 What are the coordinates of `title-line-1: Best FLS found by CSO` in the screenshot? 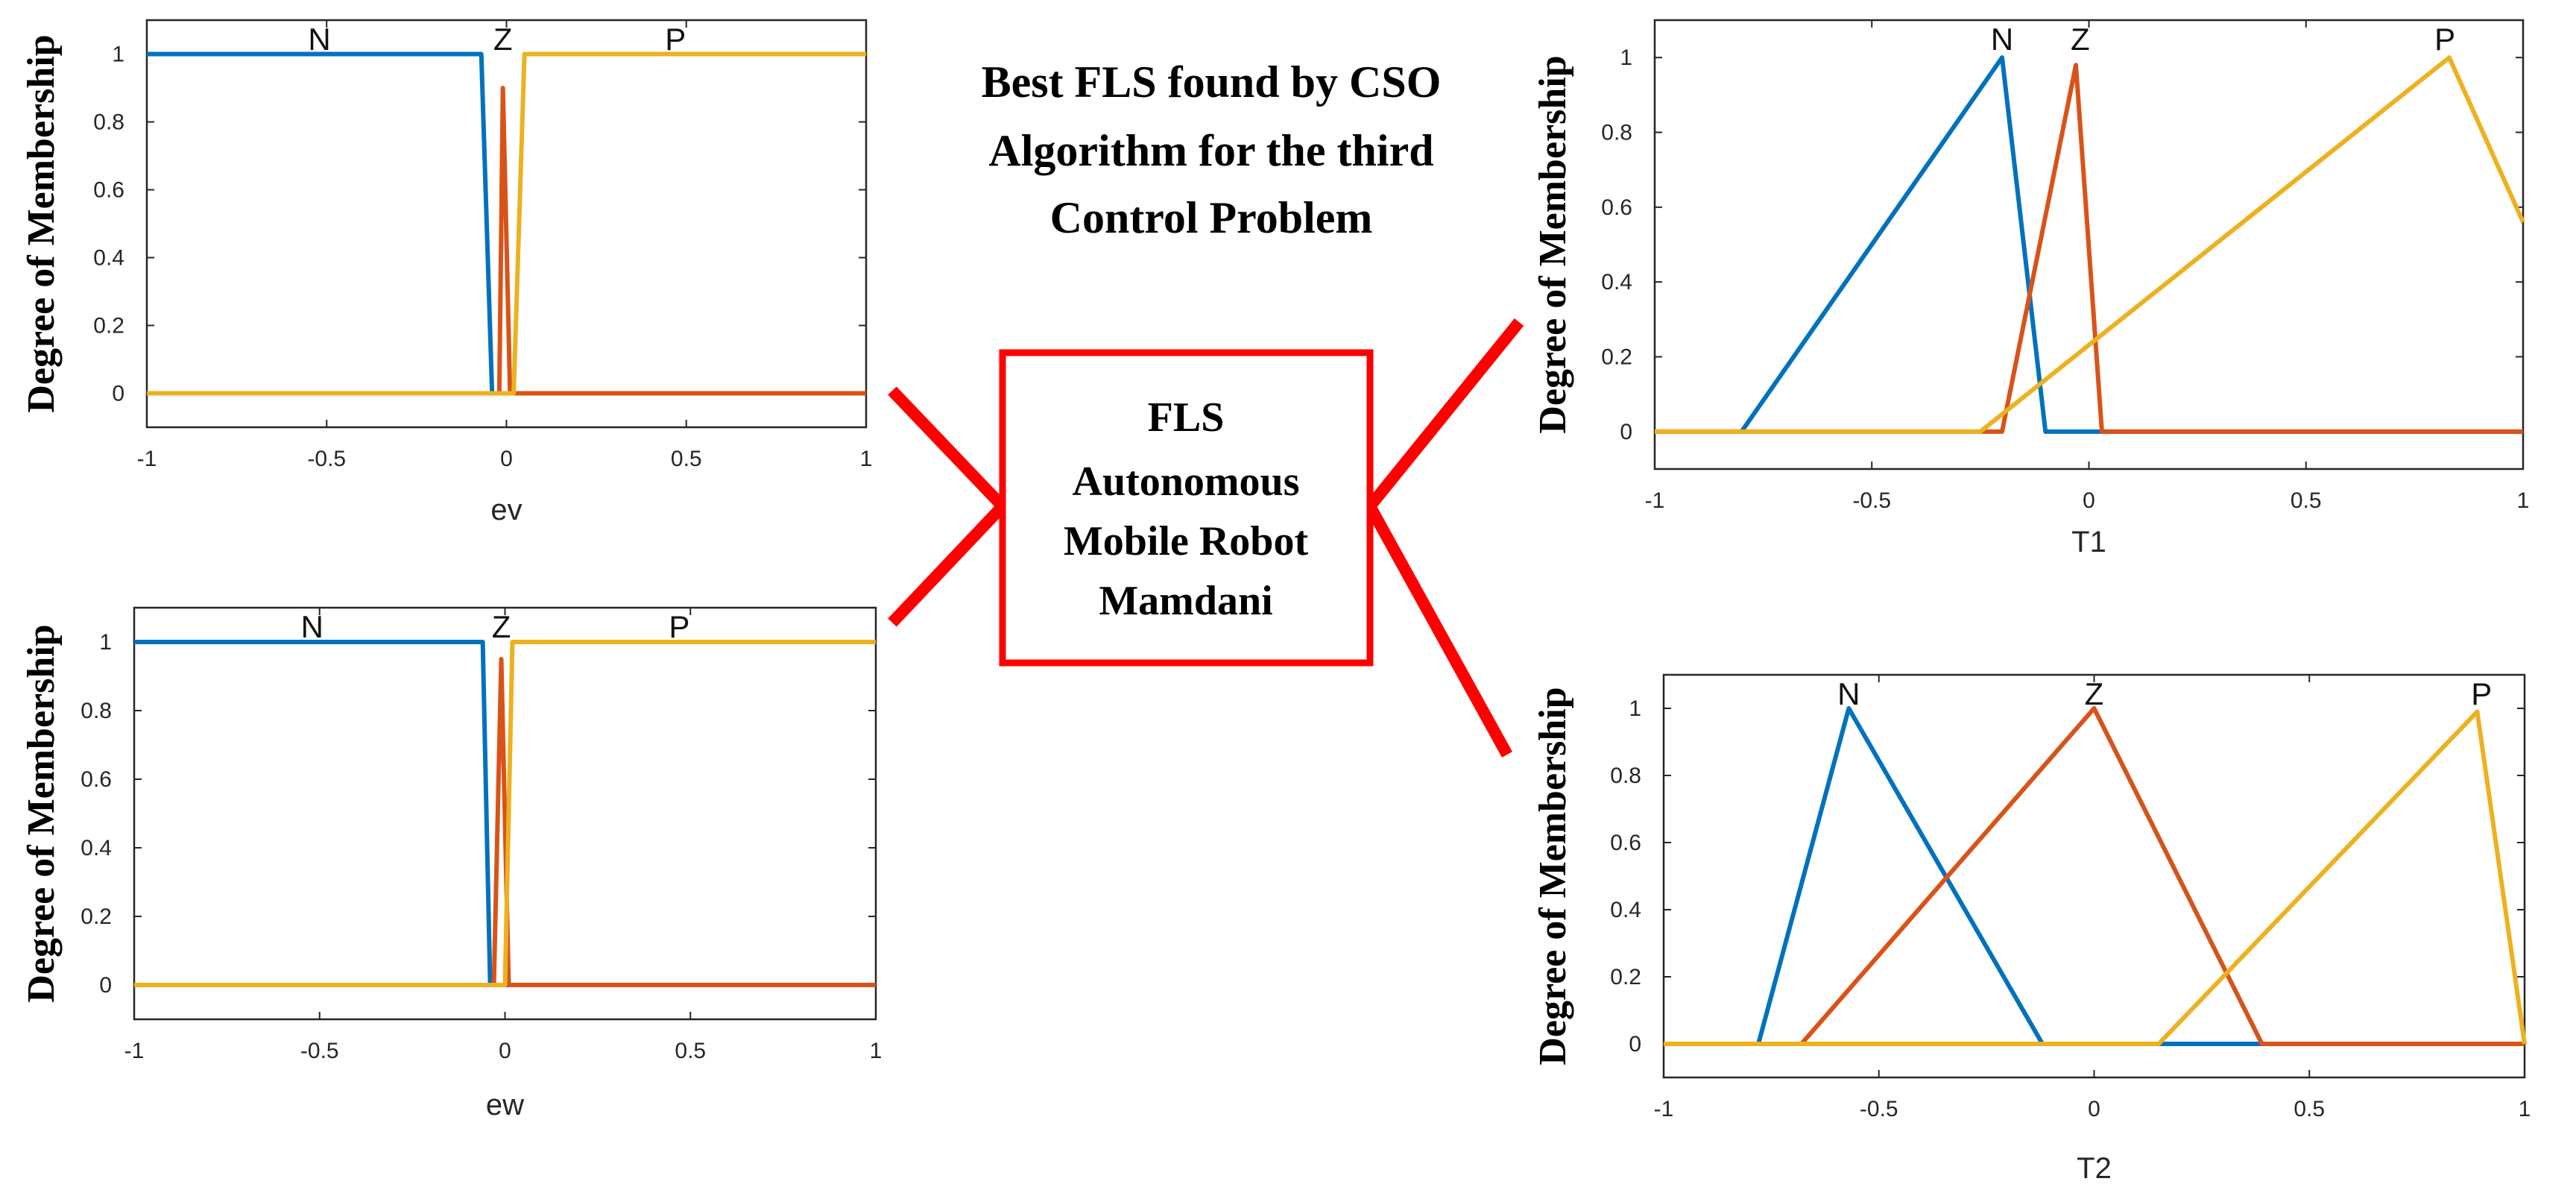 It's located at (1212, 82).